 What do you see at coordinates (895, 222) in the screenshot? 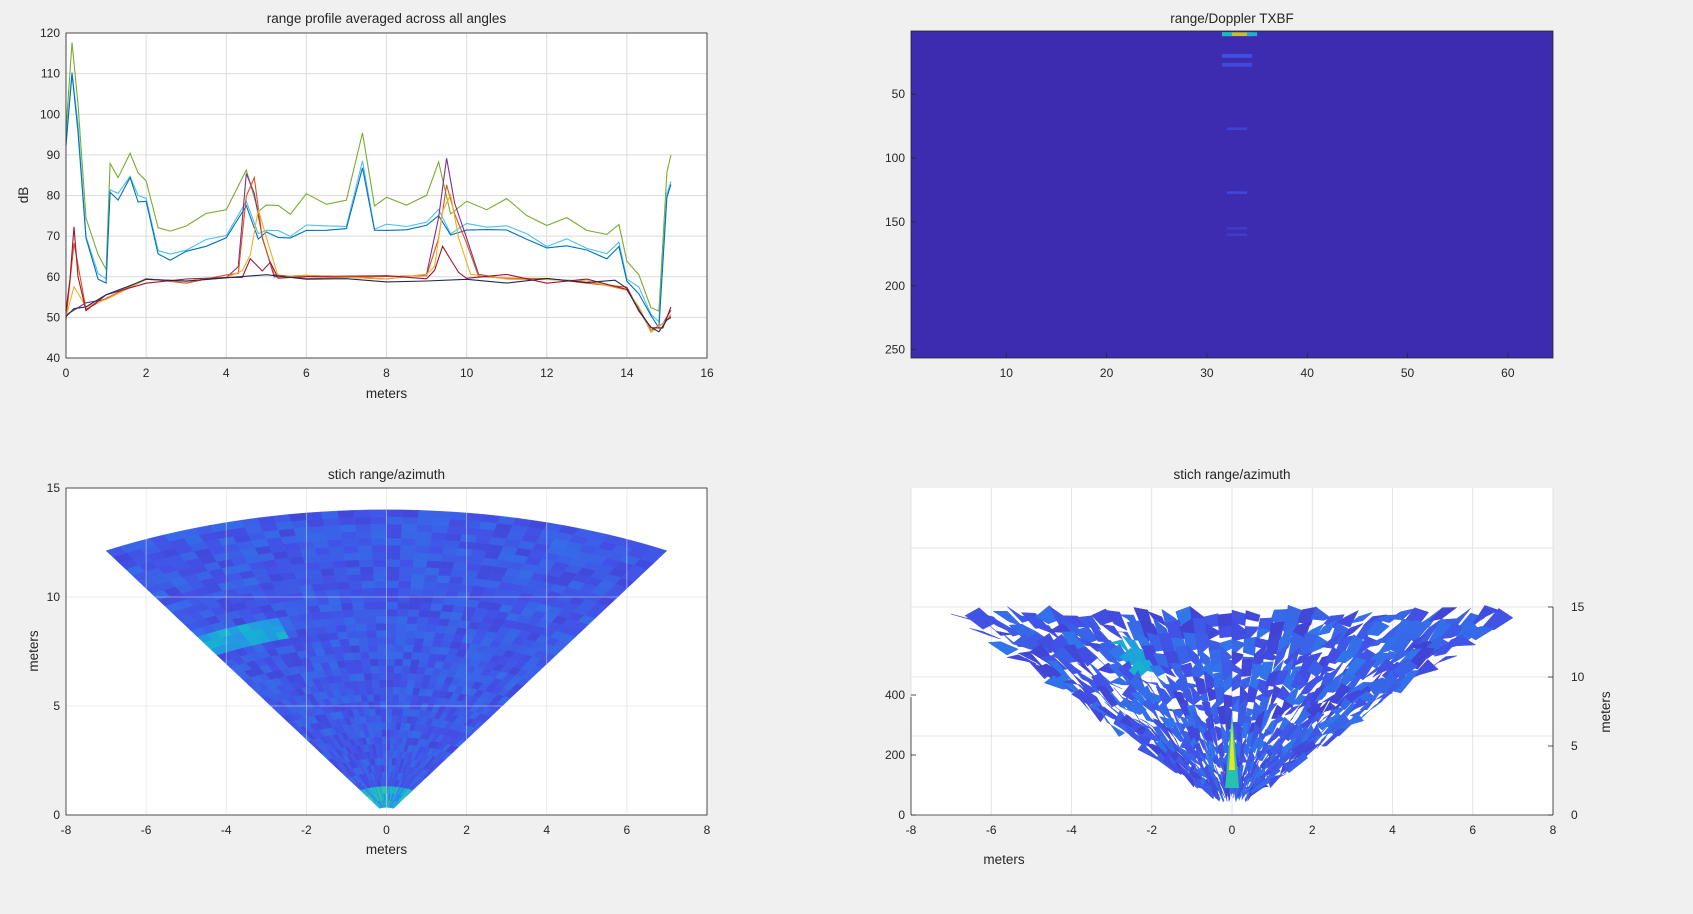
I see `y-tick-label: 150` at bounding box center [895, 222].